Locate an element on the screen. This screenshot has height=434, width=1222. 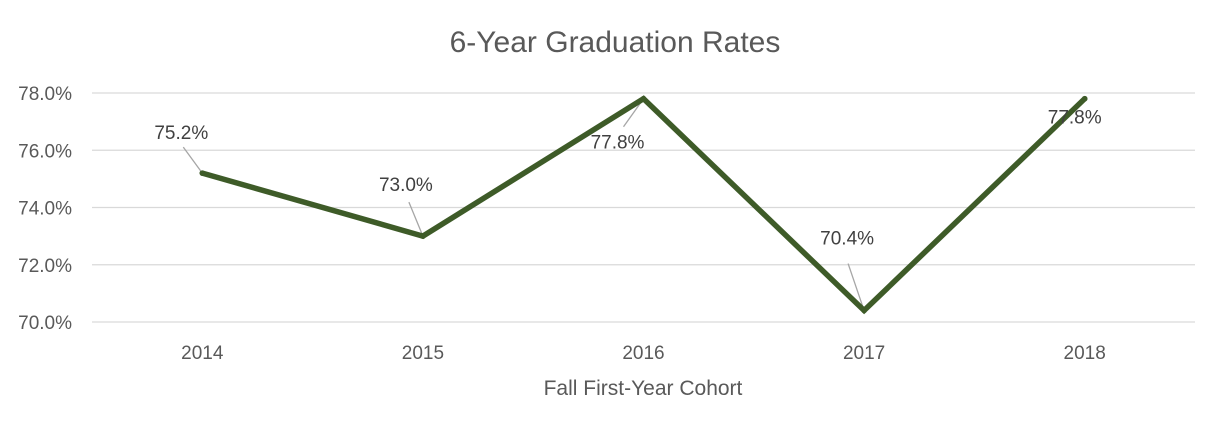
x-axis-tick-labels: 2014 2015 2016 2017 2018 is located at coordinates (643, 353).